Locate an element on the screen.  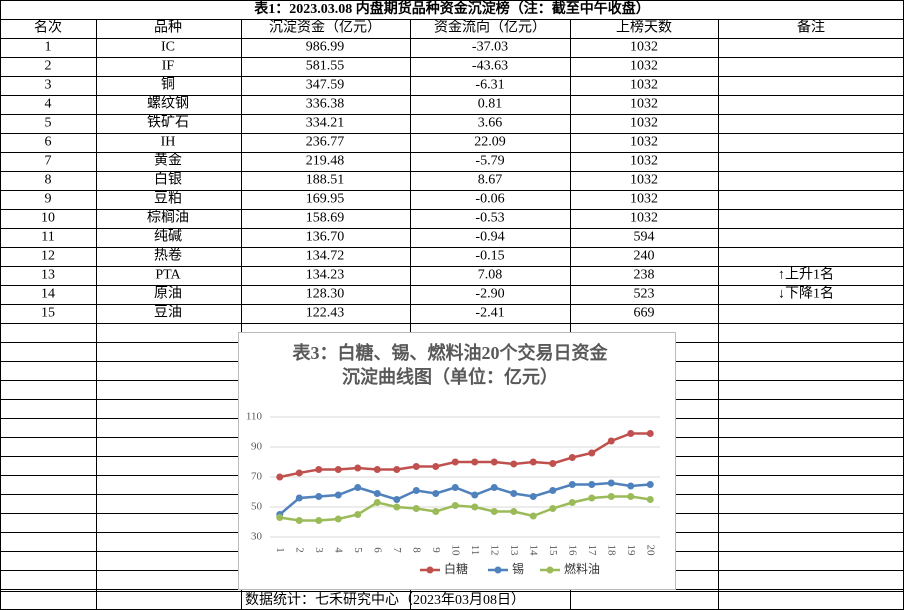
cell: 7 is located at coordinates (48, 161).